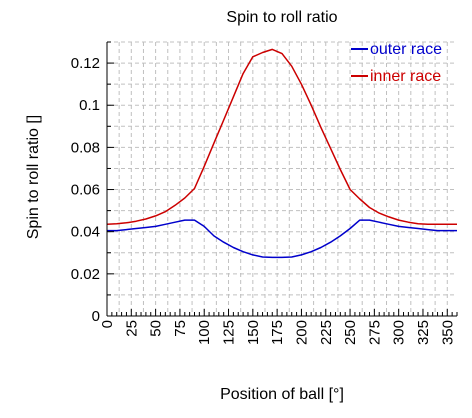 Image resolution: width=472 pixels, height=418 pixels. What do you see at coordinates (85, 232) in the screenshot?
I see `y-tick-label: 0.04` at bounding box center [85, 232].